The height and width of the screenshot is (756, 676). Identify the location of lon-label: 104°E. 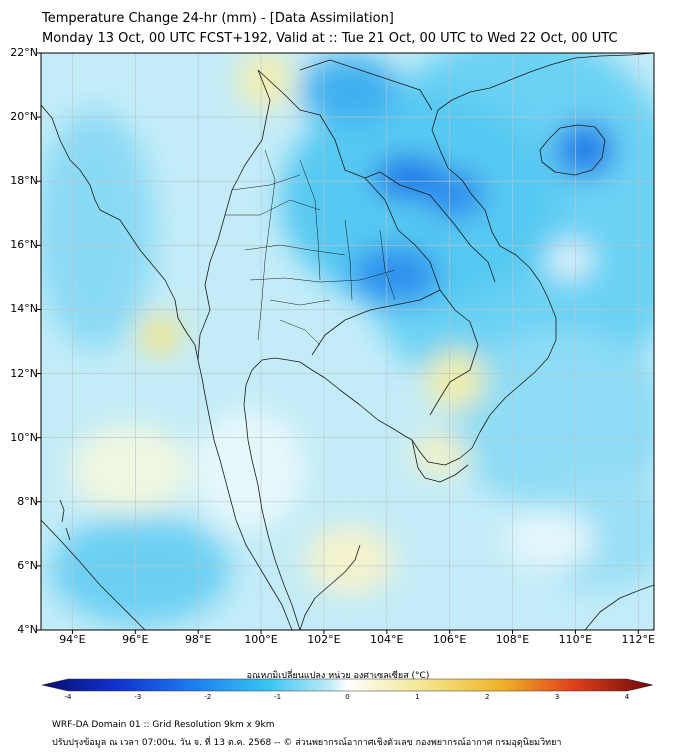
(387, 639).